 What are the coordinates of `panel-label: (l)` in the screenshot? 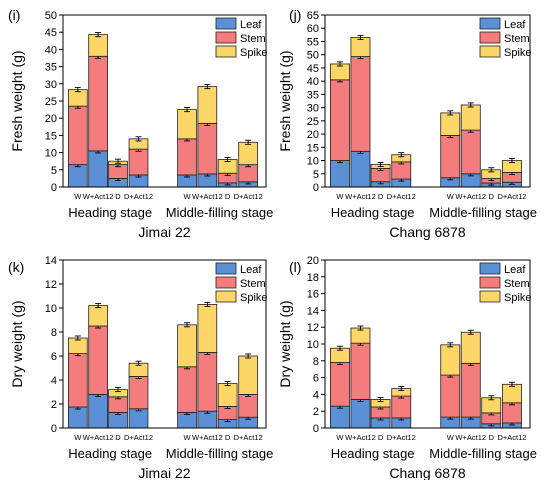 It's located at (295, 267).